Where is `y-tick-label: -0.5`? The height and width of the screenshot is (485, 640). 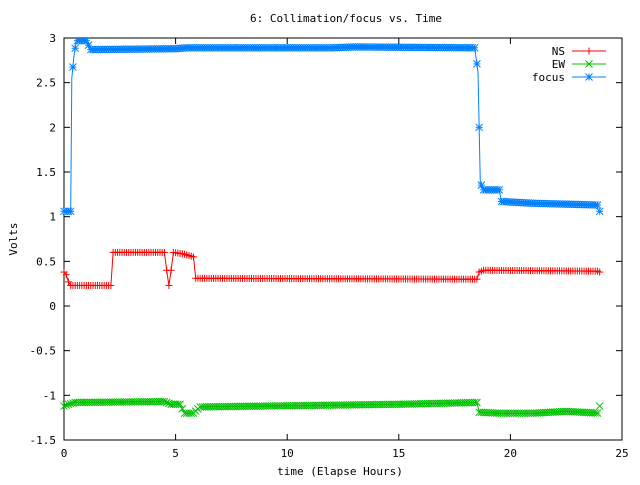
y-tick-label: -0.5 is located at coordinates (43, 351).